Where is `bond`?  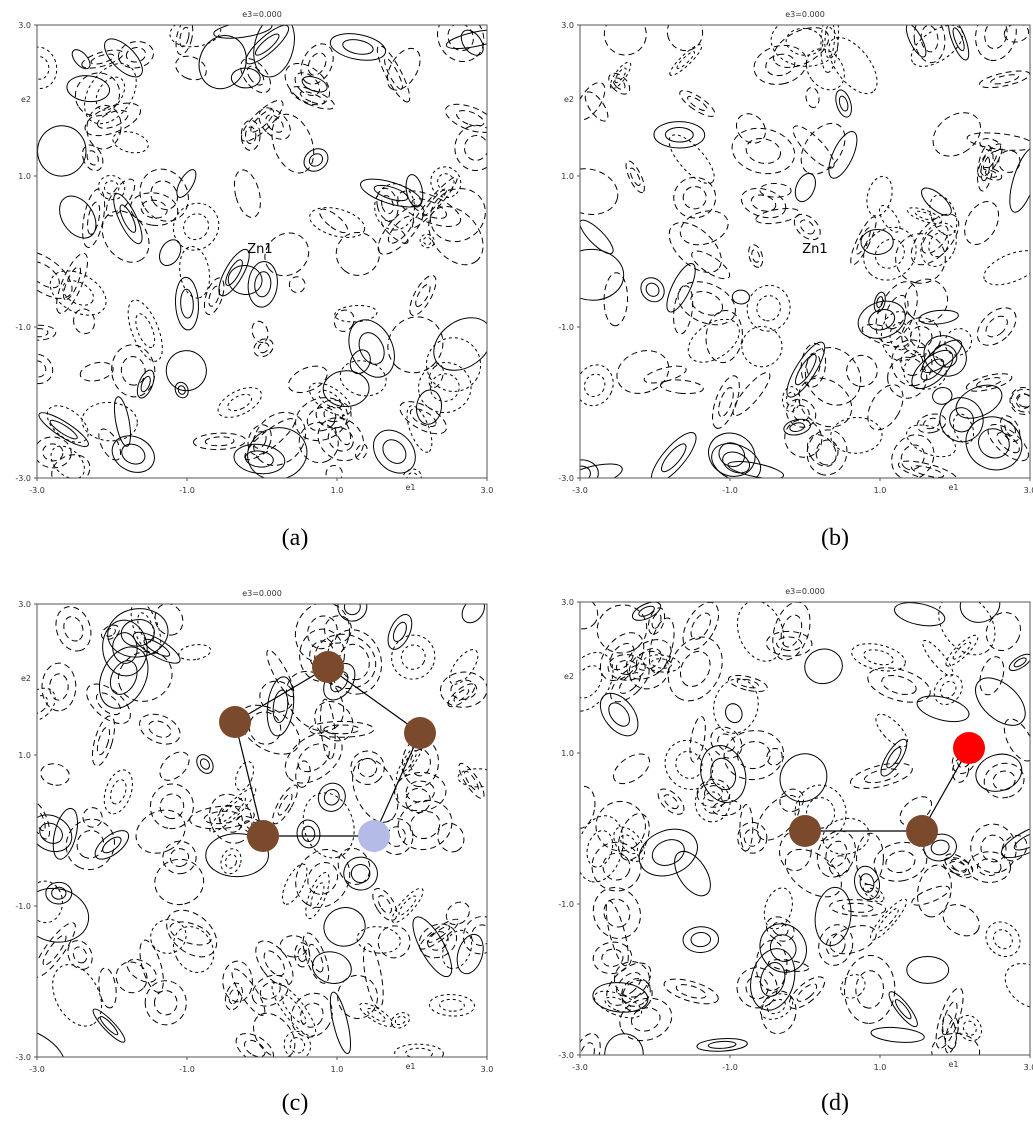 bond is located at coordinates (281, 694).